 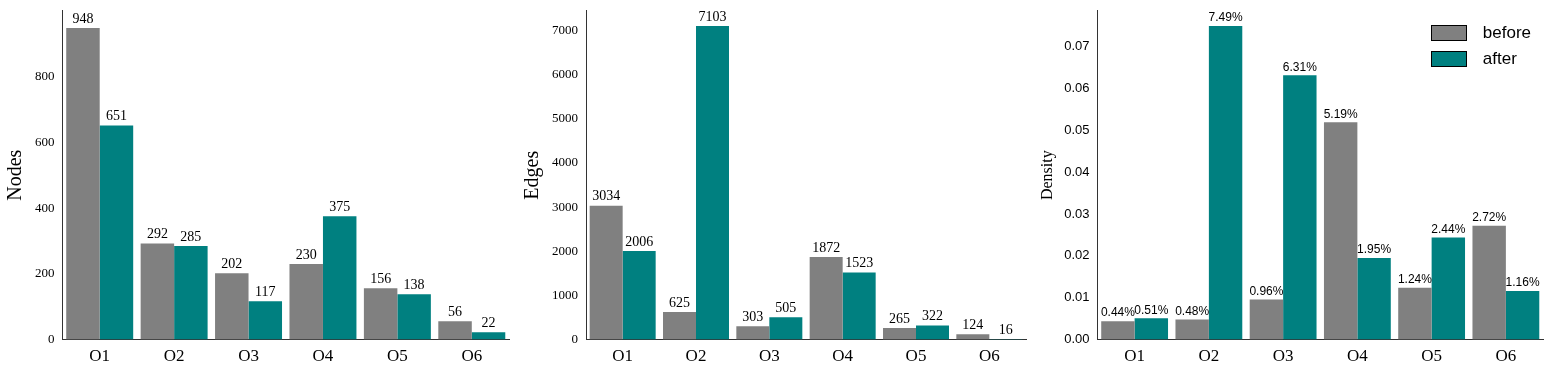 What do you see at coordinates (306, 254) in the screenshot?
I see `data-label: 230` at bounding box center [306, 254].